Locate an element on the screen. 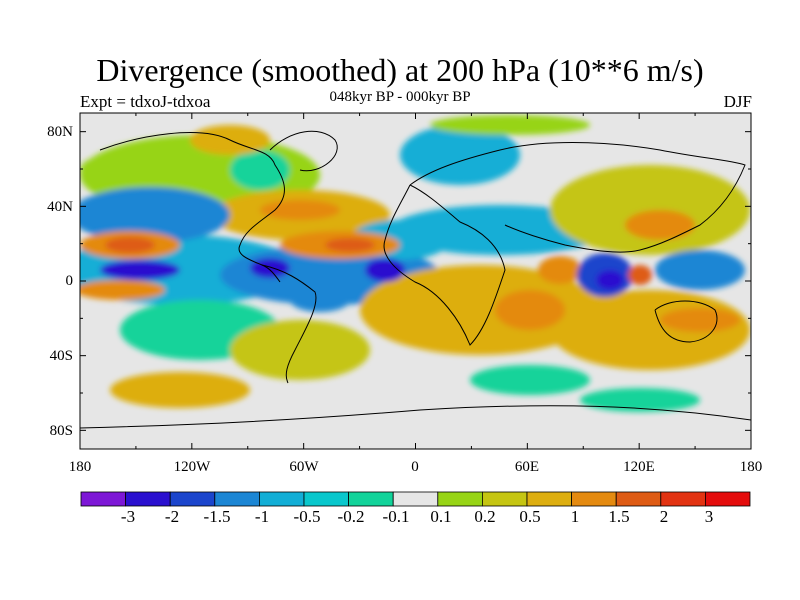 The width and height of the screenshot is (800, 600). greenland-coast is located at coordinates (303, 151).